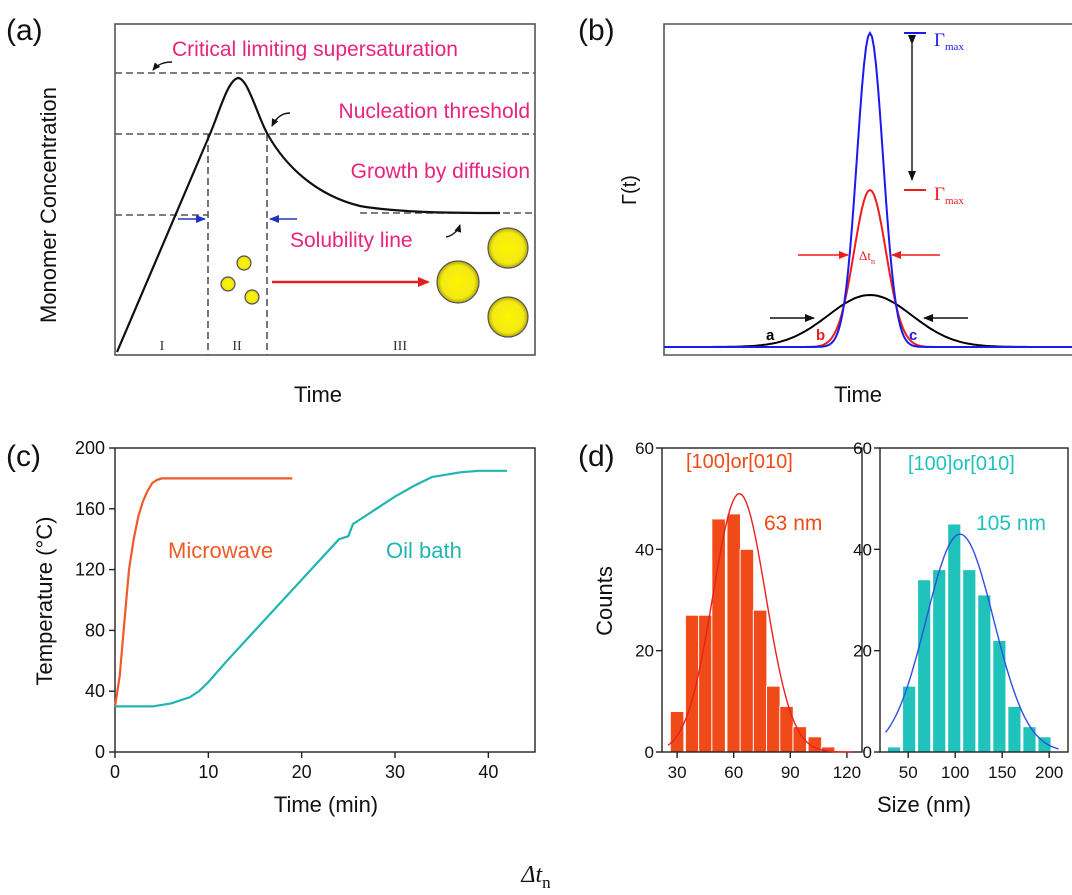  I want to click on panel-a-frame, so click(325, 189).